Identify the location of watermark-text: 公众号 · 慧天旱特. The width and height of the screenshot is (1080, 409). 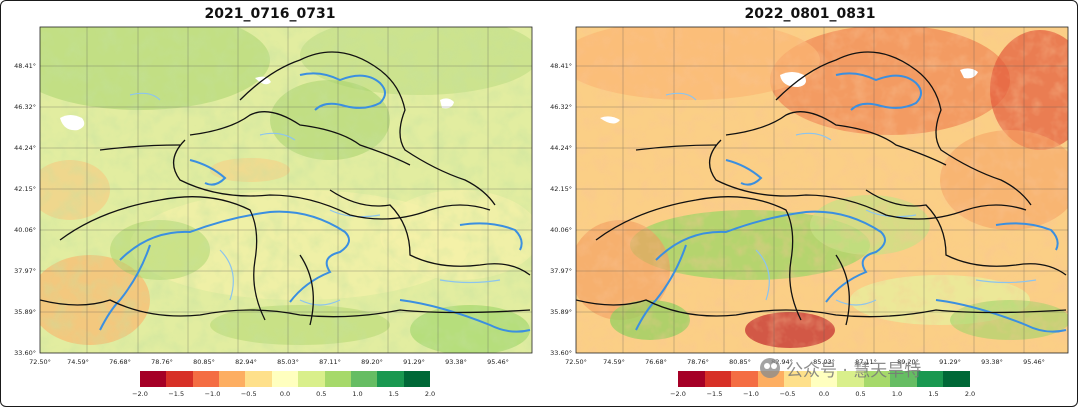
(854, 370).